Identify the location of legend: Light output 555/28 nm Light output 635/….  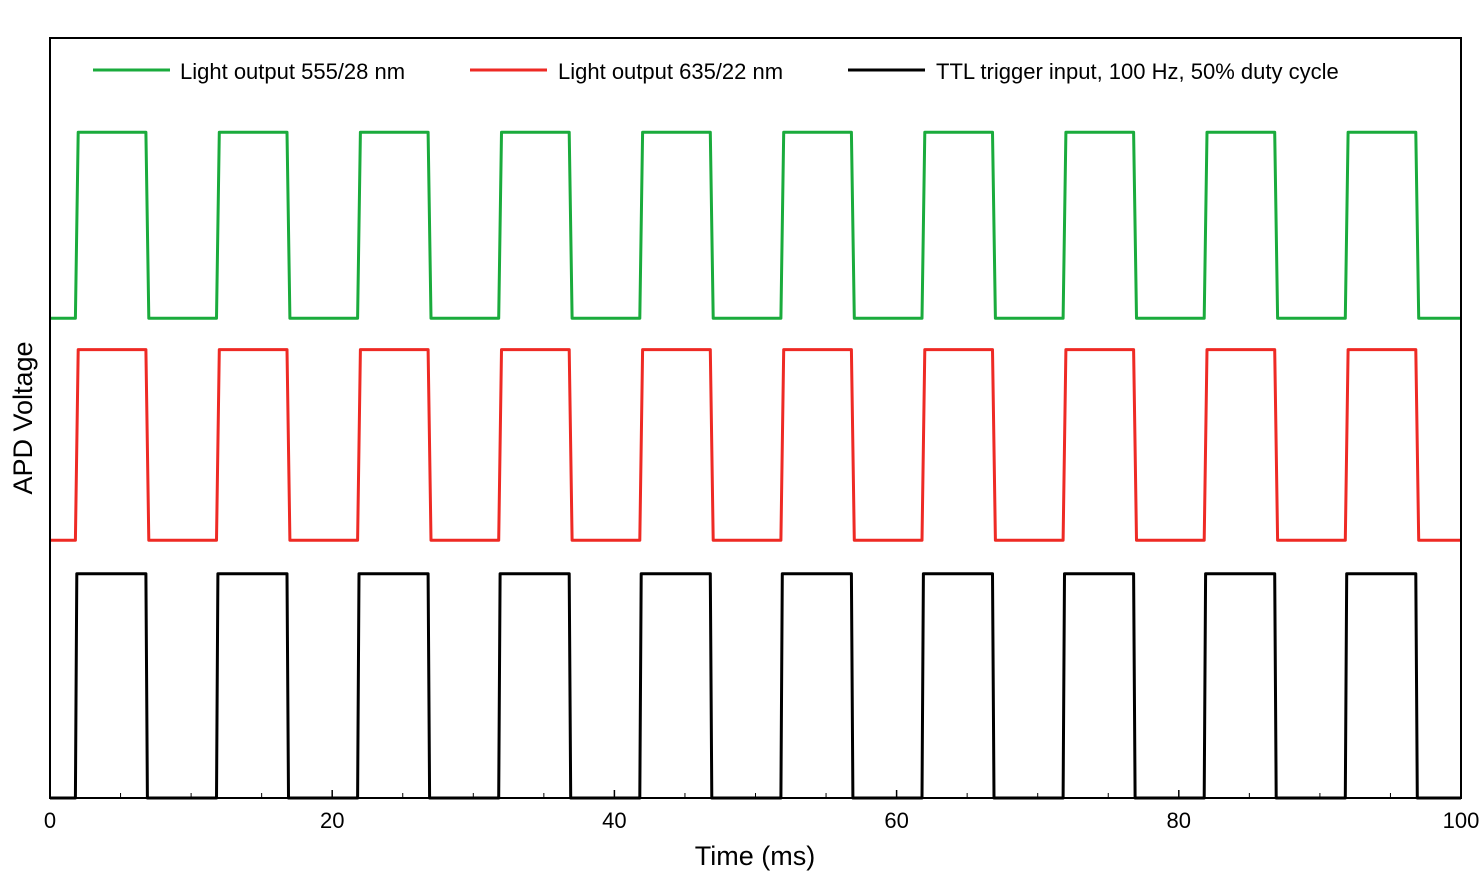
(716, 71).